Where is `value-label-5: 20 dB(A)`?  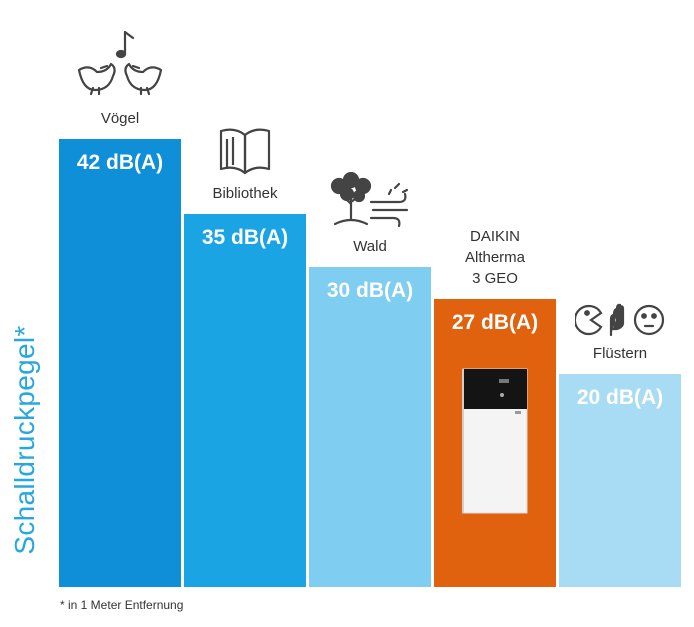
value-label-5: 20 dB(A) is located at coordinates (620, 397).